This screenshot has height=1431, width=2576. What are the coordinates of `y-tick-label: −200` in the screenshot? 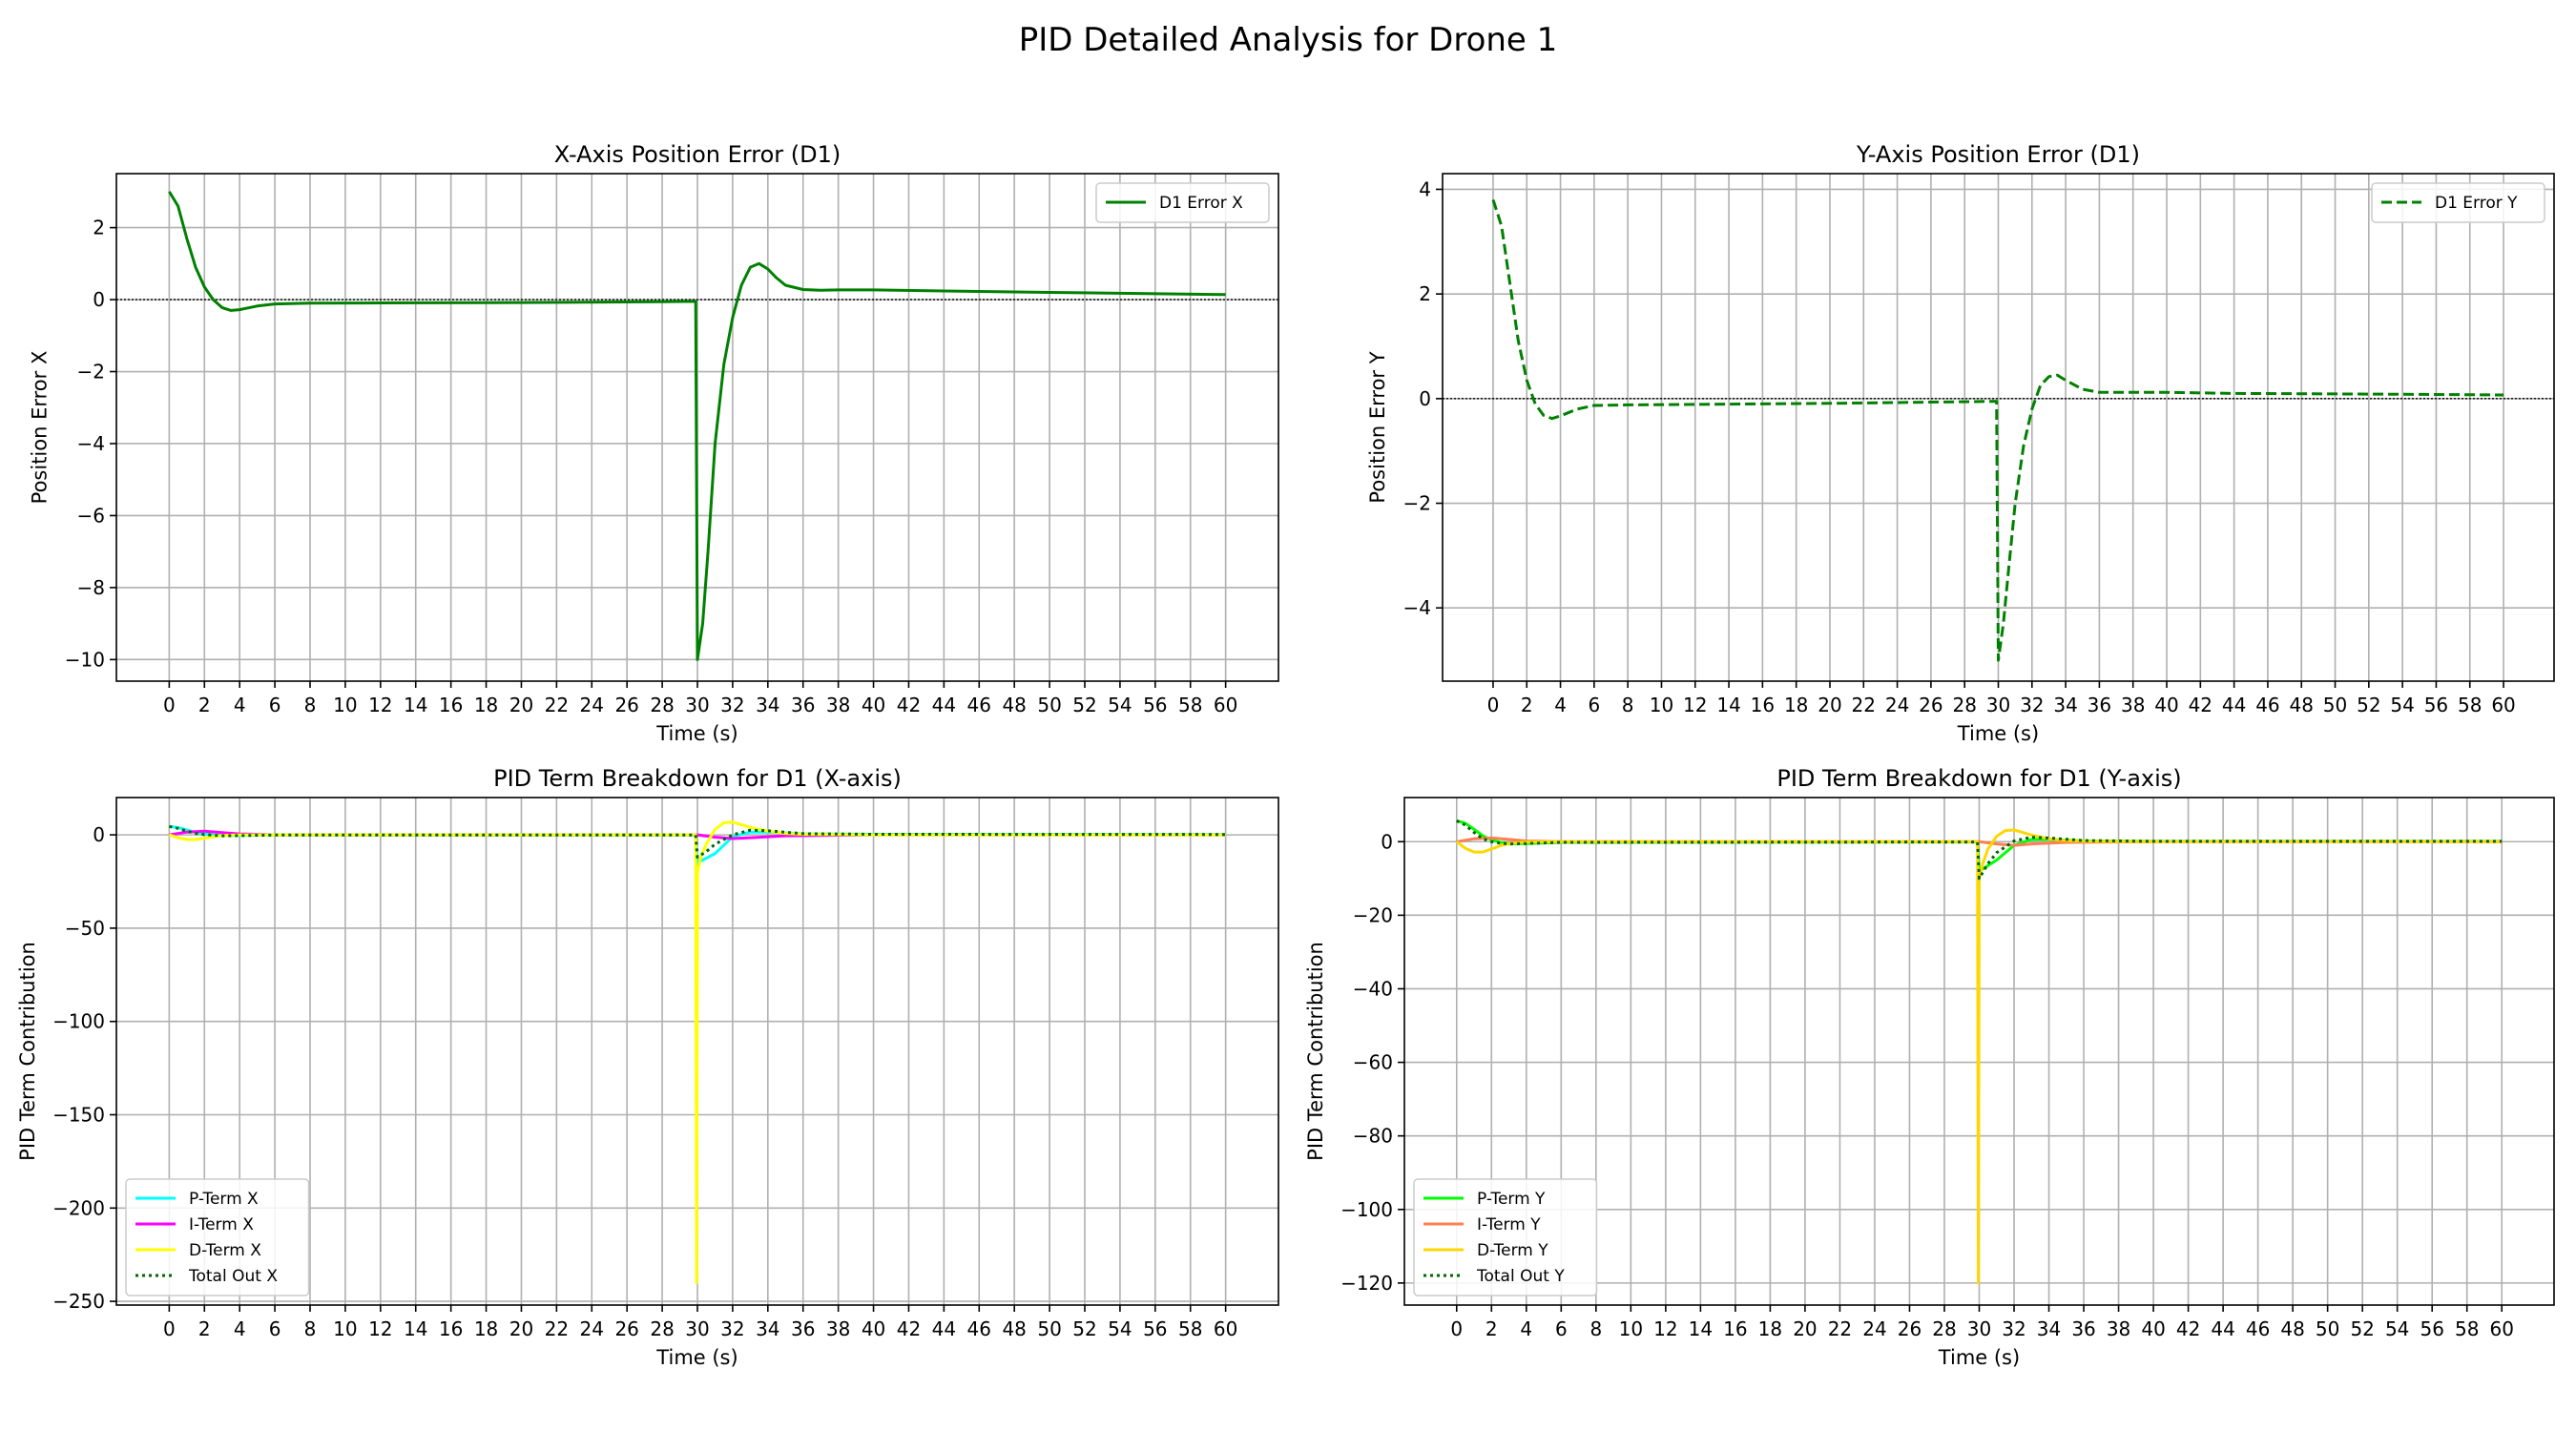 It's located at (78, 1207).